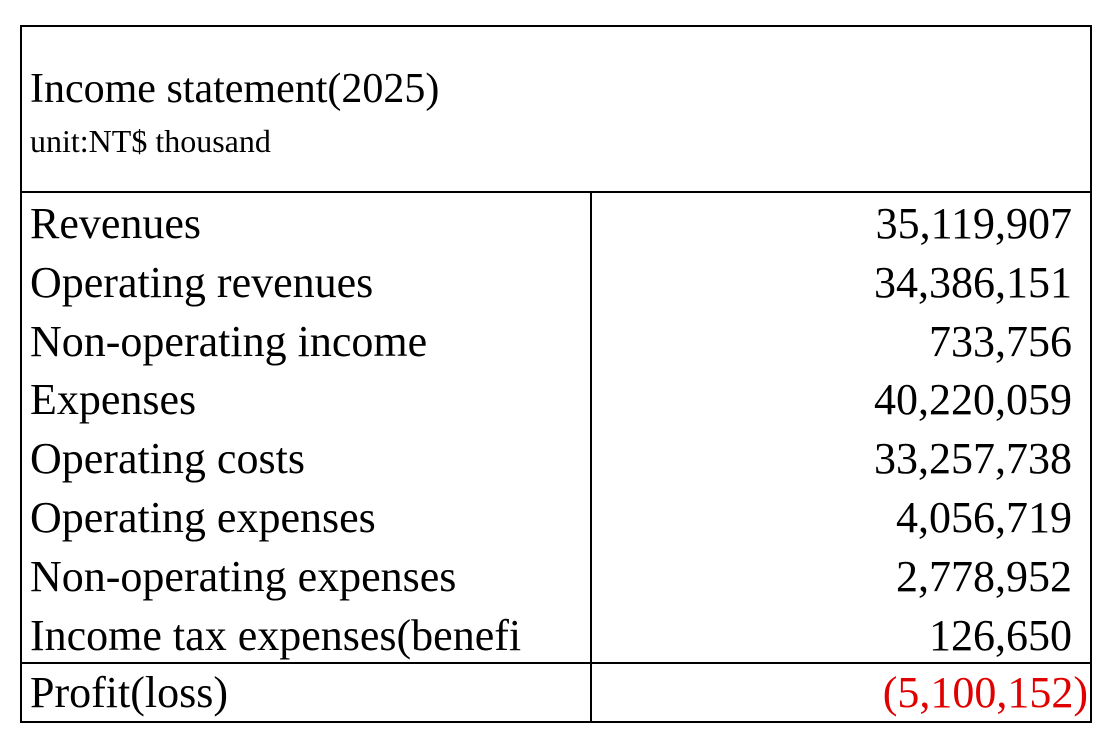 This screenshot has height=736, width=1101. I want to click on row-label: Operating expenses, so click(203, 517).